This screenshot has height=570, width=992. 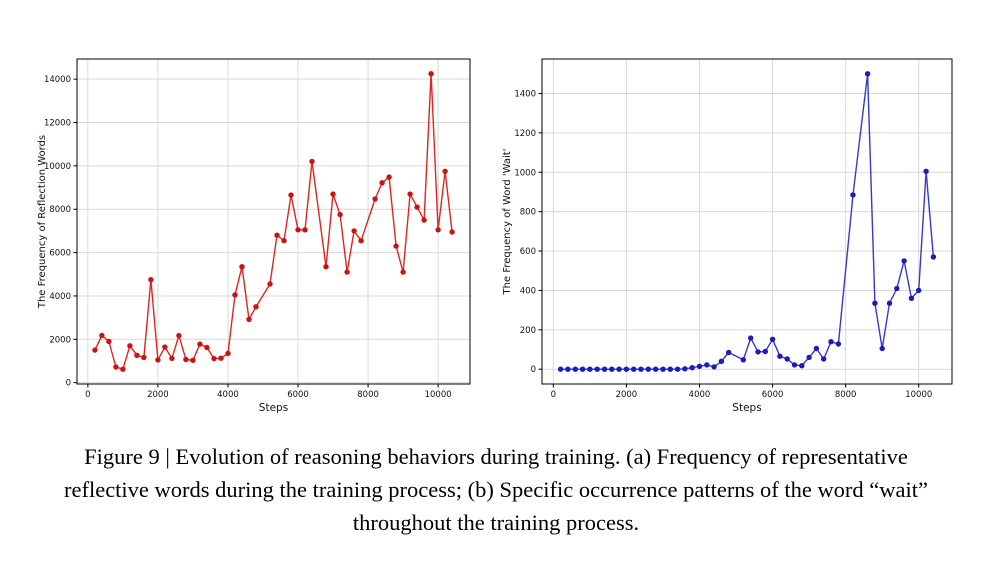 What do you see at coordinates (57, 124) in the screenshot?
I see `y-tick-label: 12000` at bounding box center [57, 124].